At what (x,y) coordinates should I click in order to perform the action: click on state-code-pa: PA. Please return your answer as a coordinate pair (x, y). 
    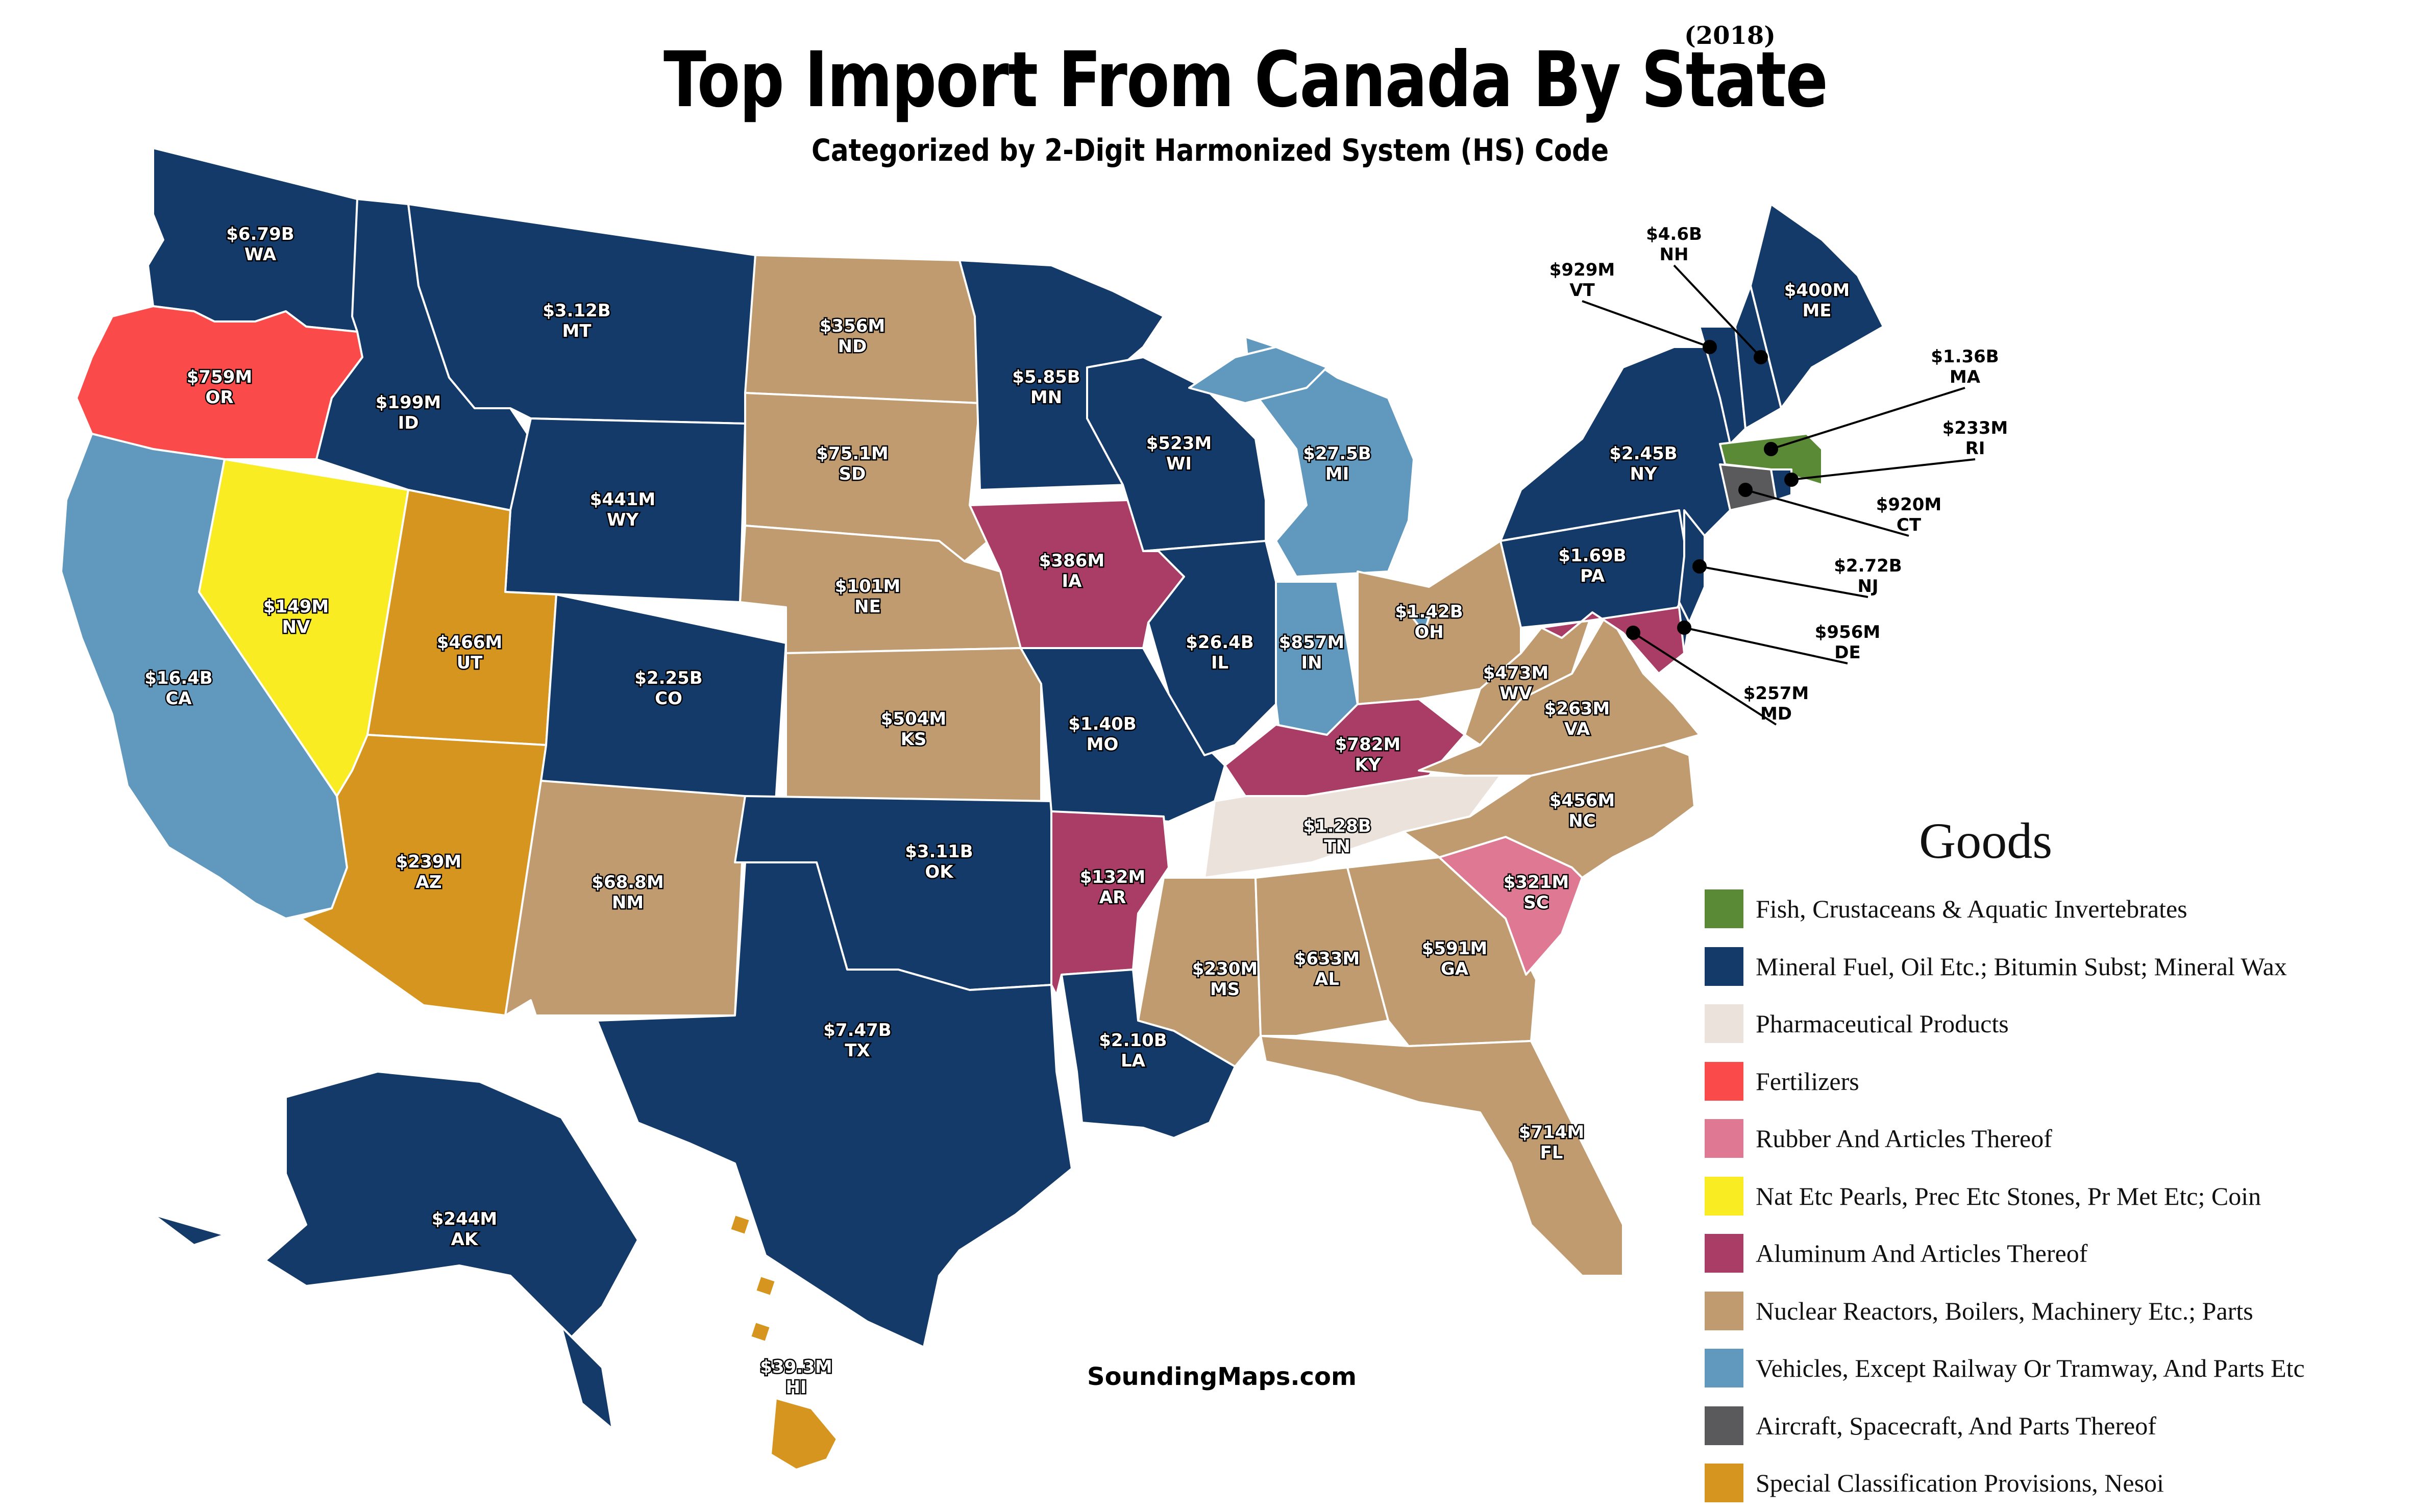
    Looking at the image, I should click on (1592, 576).